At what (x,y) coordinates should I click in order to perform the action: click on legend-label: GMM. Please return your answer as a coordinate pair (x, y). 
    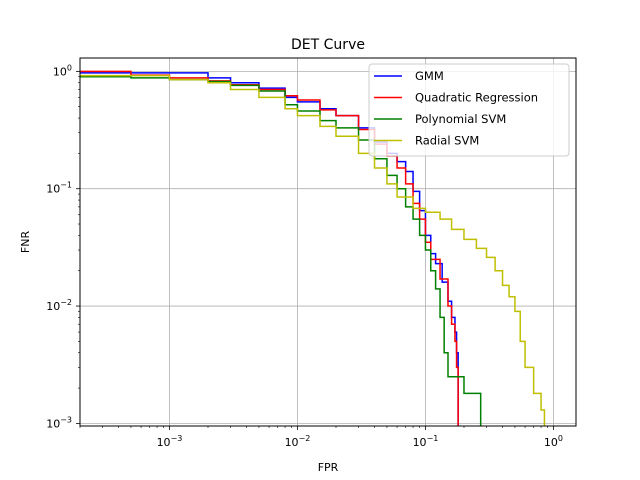
    Looking at the image, I should click on (429, 76).